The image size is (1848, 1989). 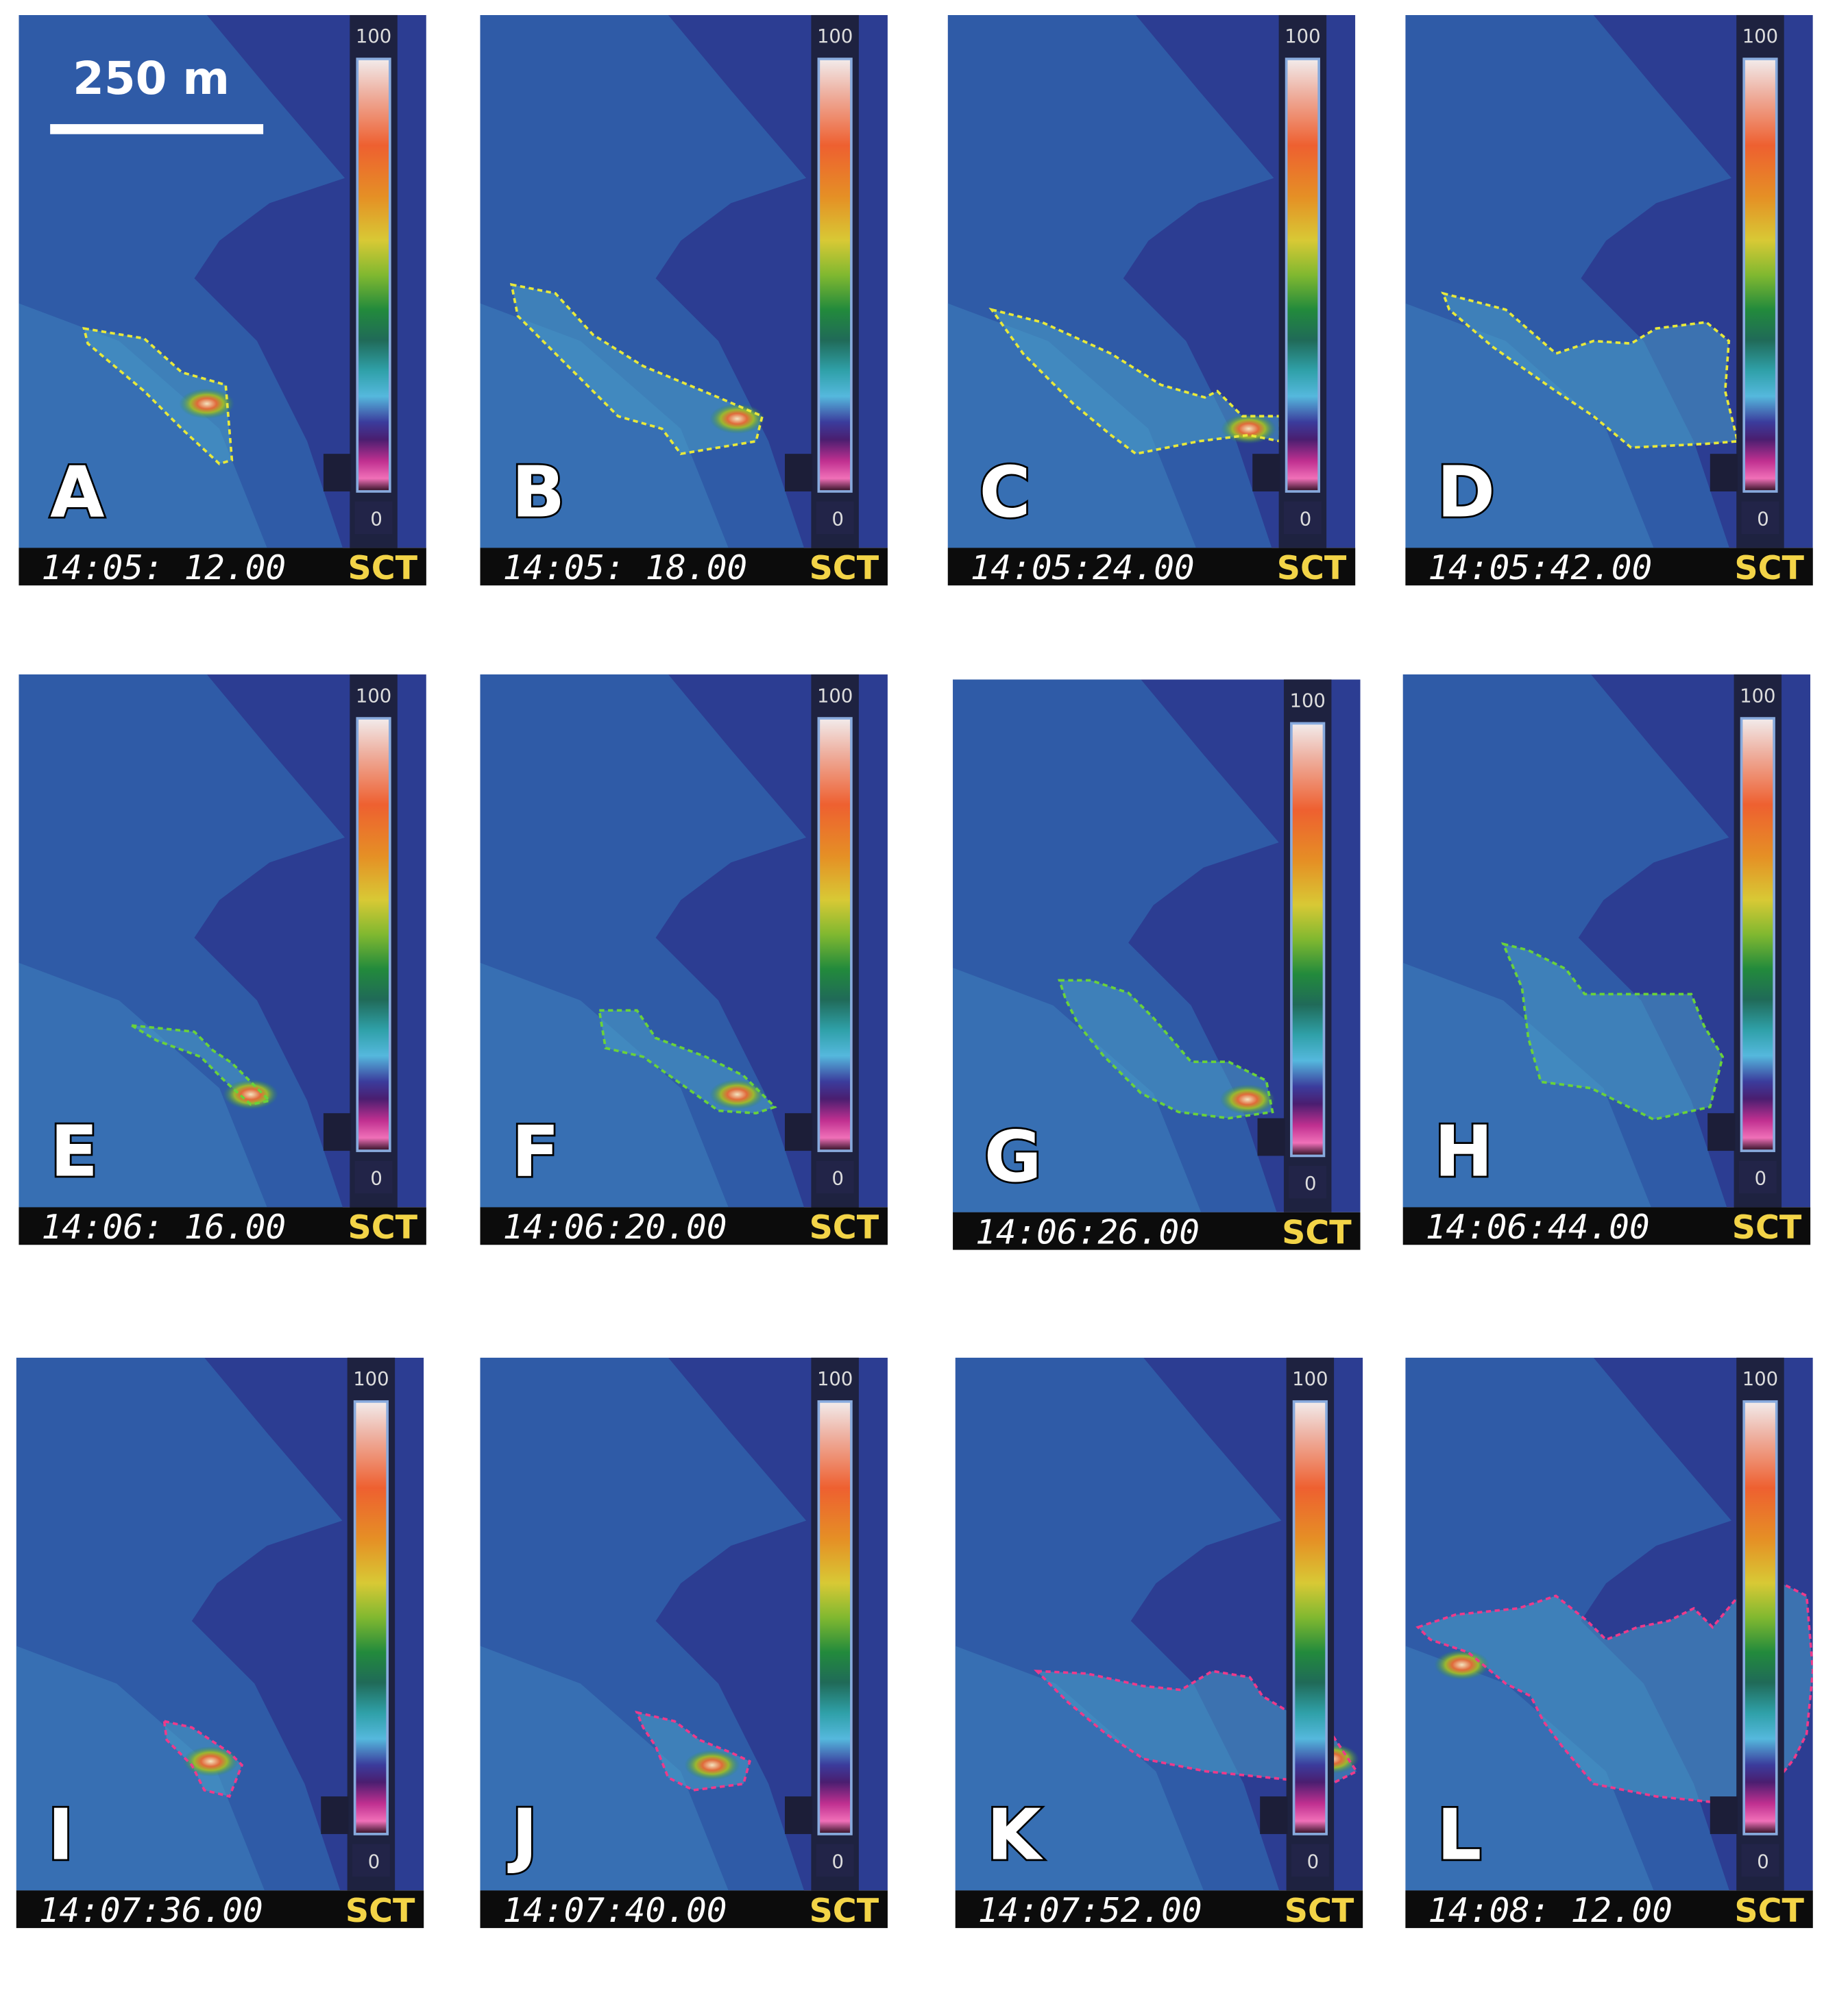 What do you see at coordinates (1459, 1835) in the screenshot?
I see `panel-letter: L` at bounding box center [1459, 1835].